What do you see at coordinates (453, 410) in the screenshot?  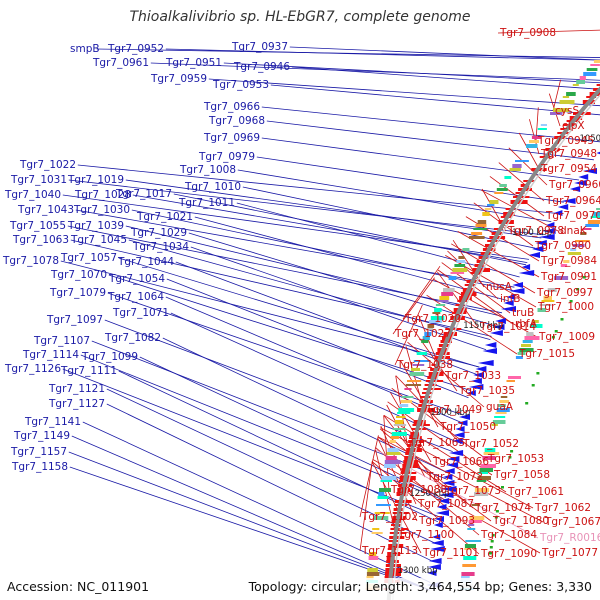 I see `right-gene-label: Tgr7_1049` at bounding box center [453, 410].